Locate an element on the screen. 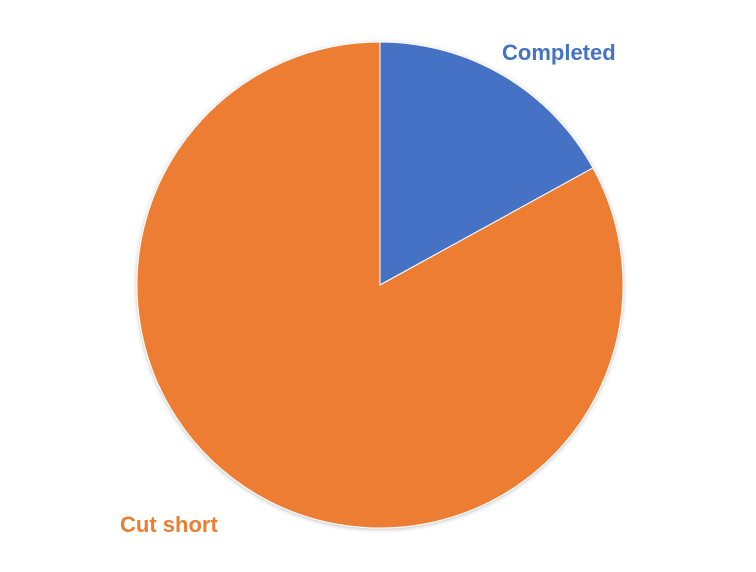  pie-label-completed: Completed is located at coordinates (559, 52).